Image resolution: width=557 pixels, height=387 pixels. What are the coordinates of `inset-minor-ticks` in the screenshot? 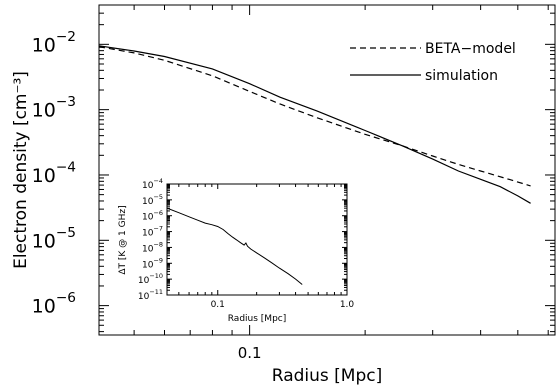 It's located at (257, 239).